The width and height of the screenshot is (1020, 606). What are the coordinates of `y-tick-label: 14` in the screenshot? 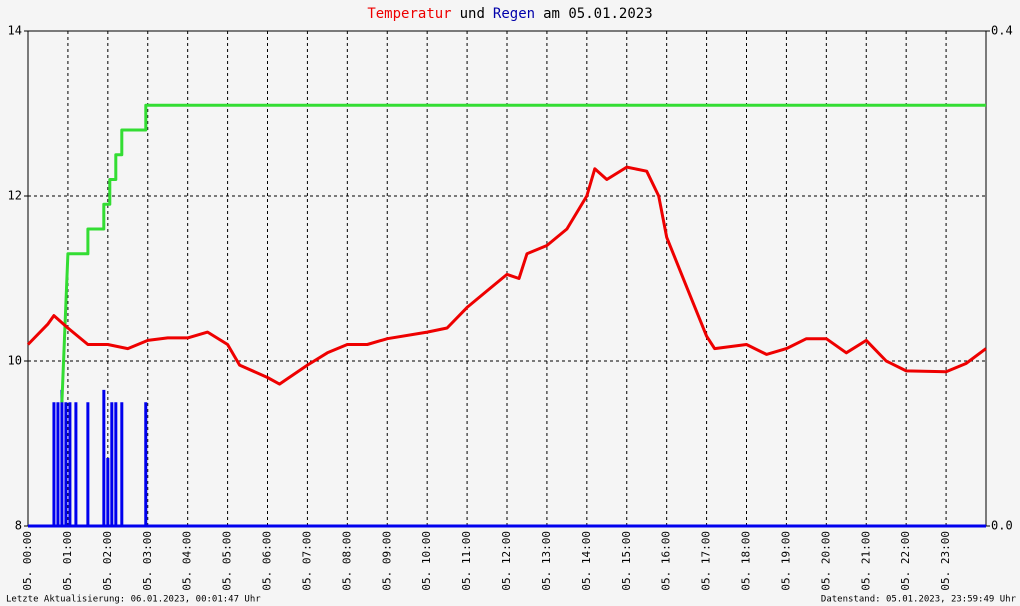 It's located at (15, 31).